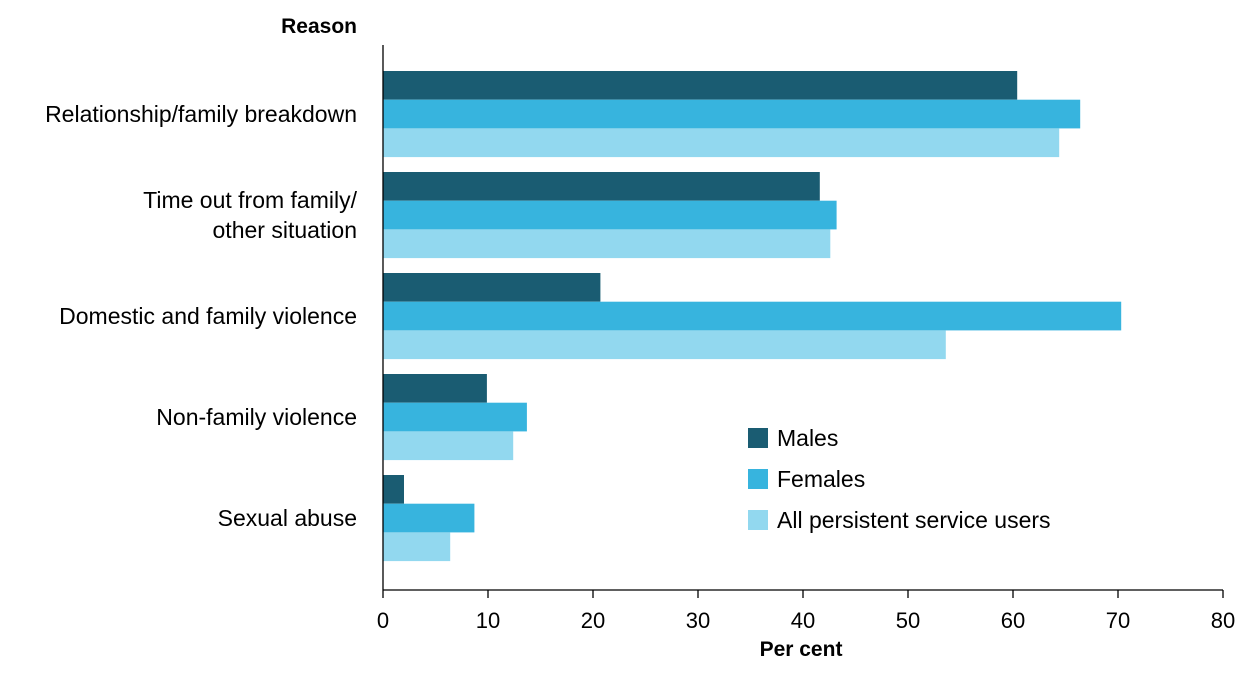 The width and height of the screenshot is (1247, 688). What do you see at coordinates (908, 620) in the screenshot?
I see `x-tick-label: 50` at bounding box center [908, 620].